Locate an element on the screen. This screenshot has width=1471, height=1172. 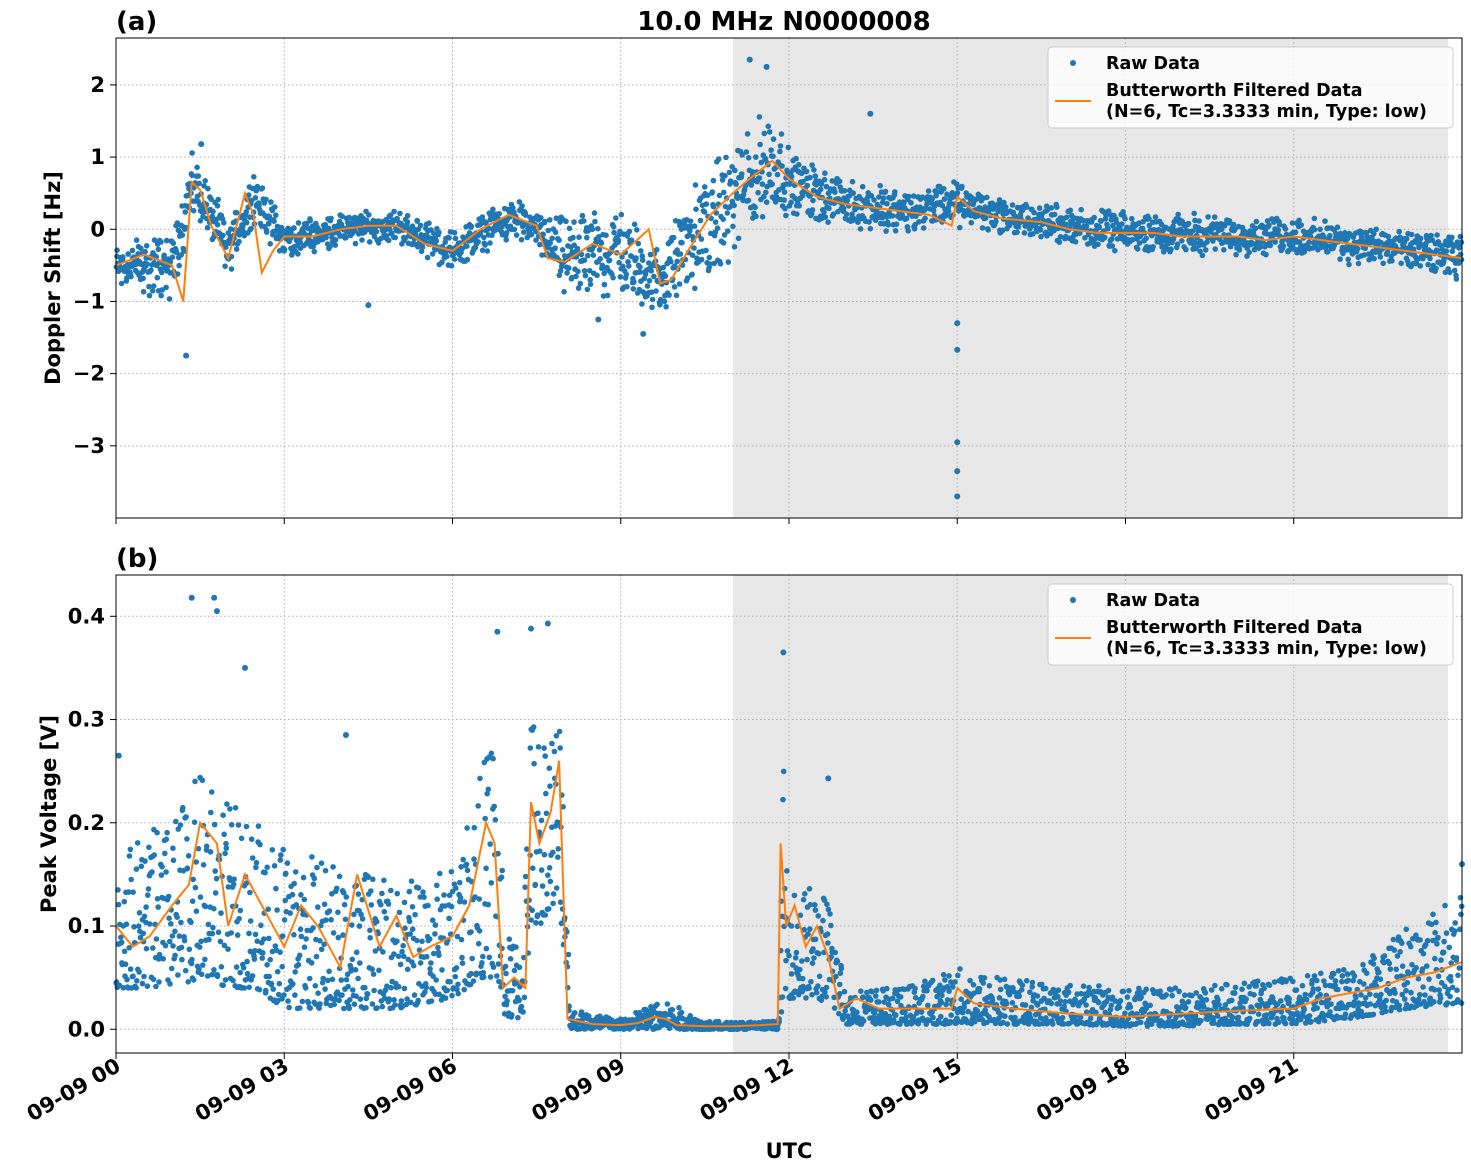
panel-a-y-axis-label: Doppler Shift [Hz] is located at coordinates (53, 278).